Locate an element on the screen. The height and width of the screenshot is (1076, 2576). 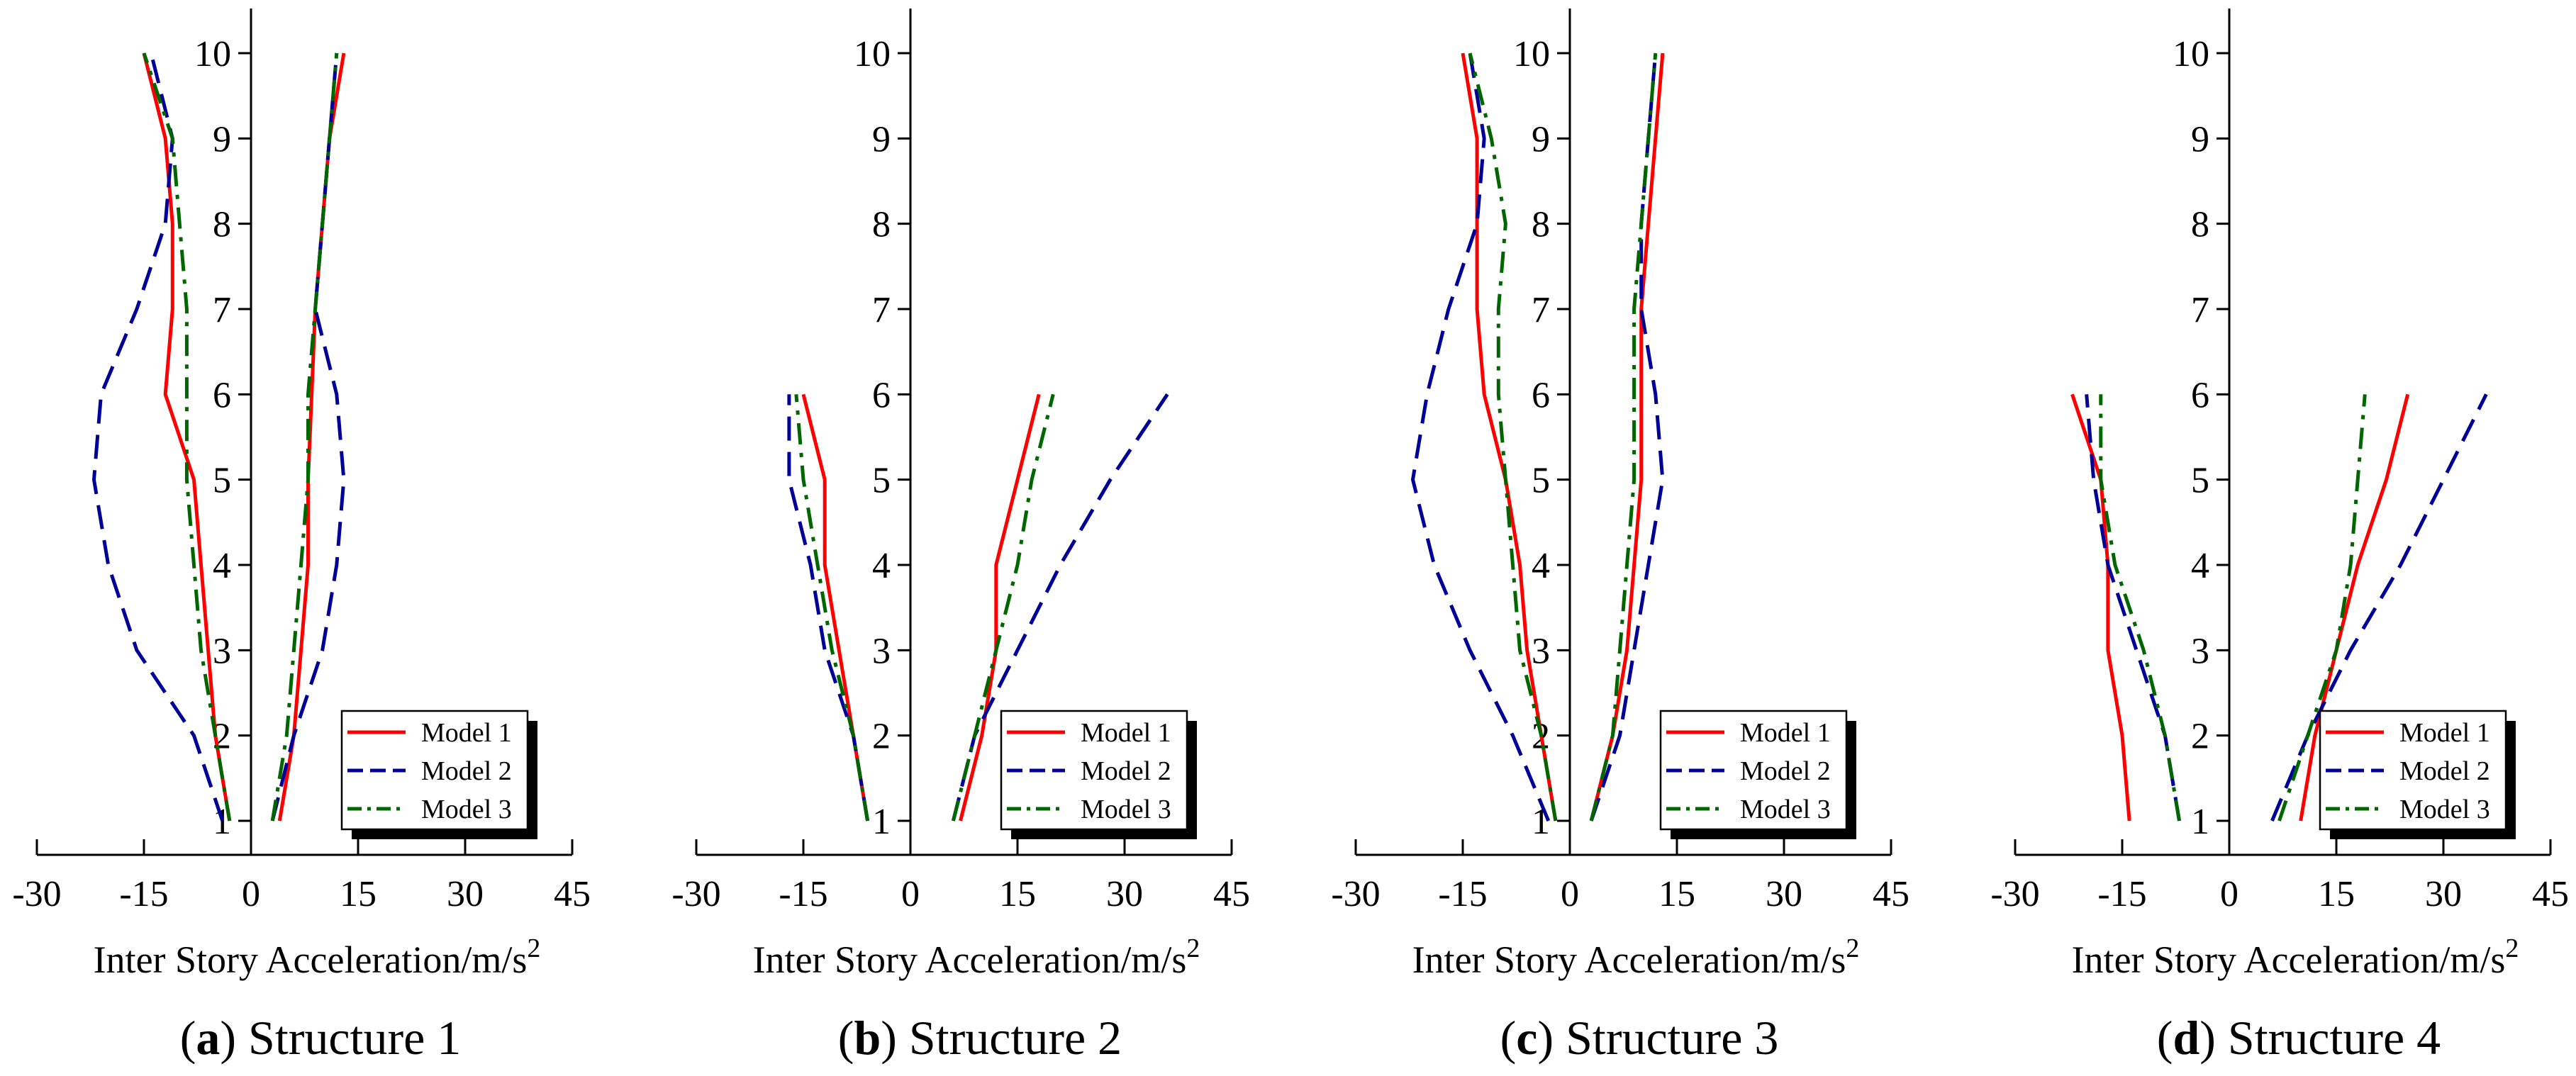
panel-caption: (c) Structure 3 is located at coordinates (1639, 1038).